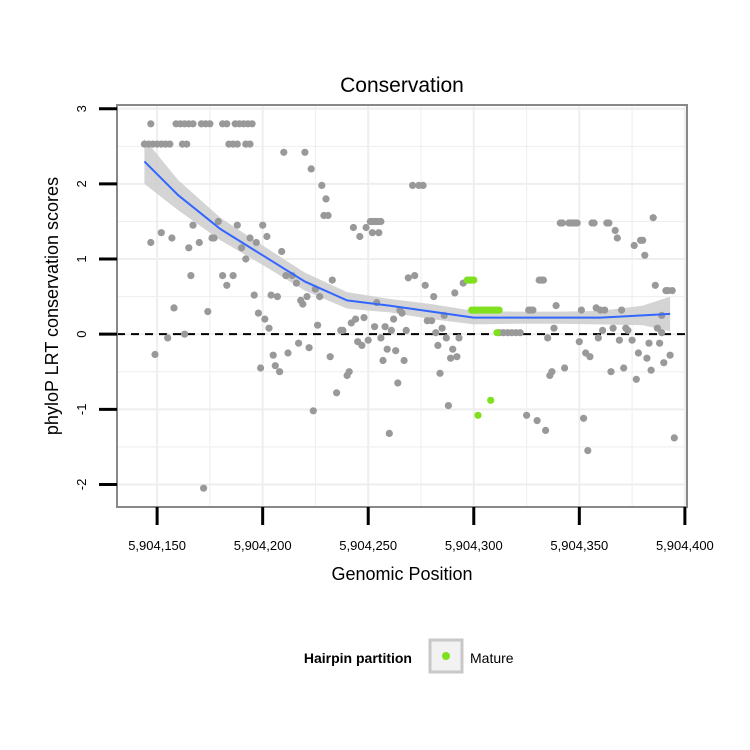 Image resolution: width=750 pixels, height=750 pixels. I want to click on legend-title: Hairpin partition, so click(358, 658).